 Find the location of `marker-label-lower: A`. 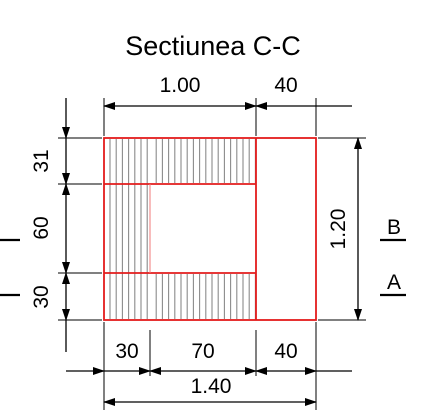

marker-label-lower: A is located at coordinates (394, 282).